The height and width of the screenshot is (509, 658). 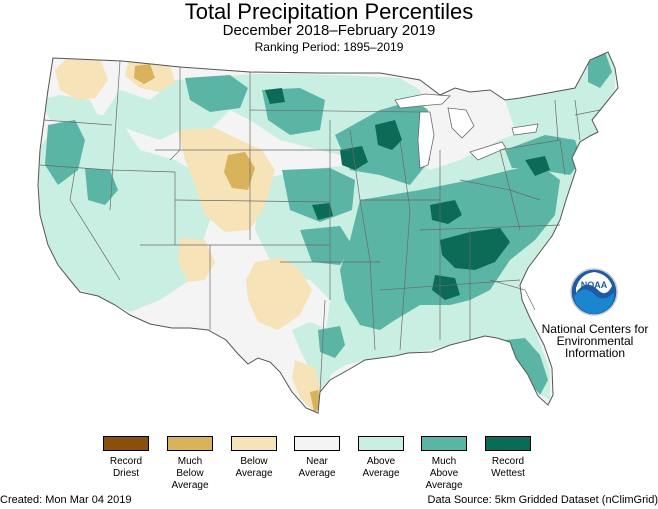 What do you see at coordinates (600, 70) in the screenshot?
I see `much-above-average-maine` at bounding box center [600, 70].